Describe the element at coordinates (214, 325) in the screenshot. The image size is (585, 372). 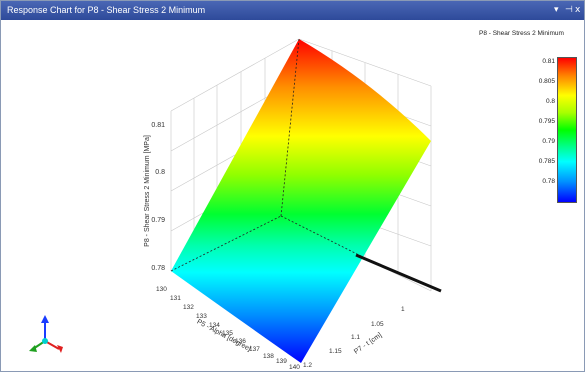
I see `x-tick: 134` at that location.